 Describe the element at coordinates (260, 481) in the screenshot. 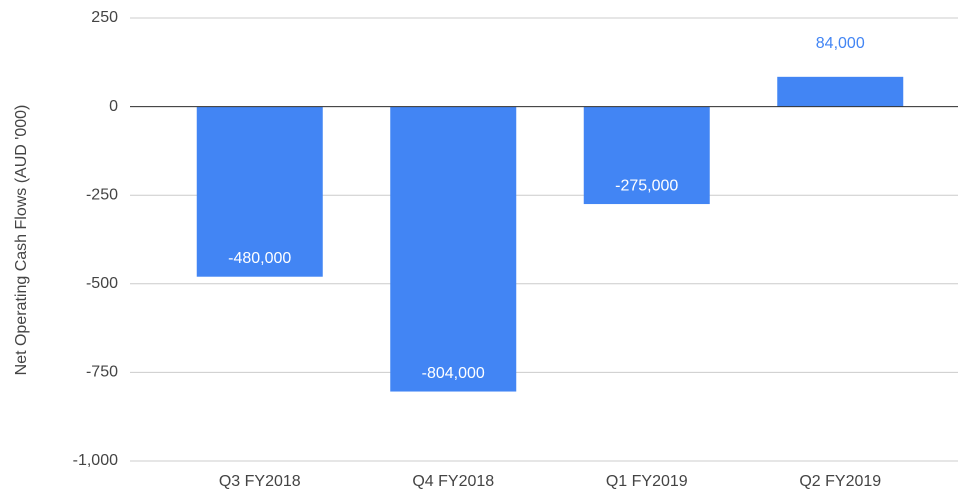

I see `x-tick-label: Q3 FY2018` at that location.